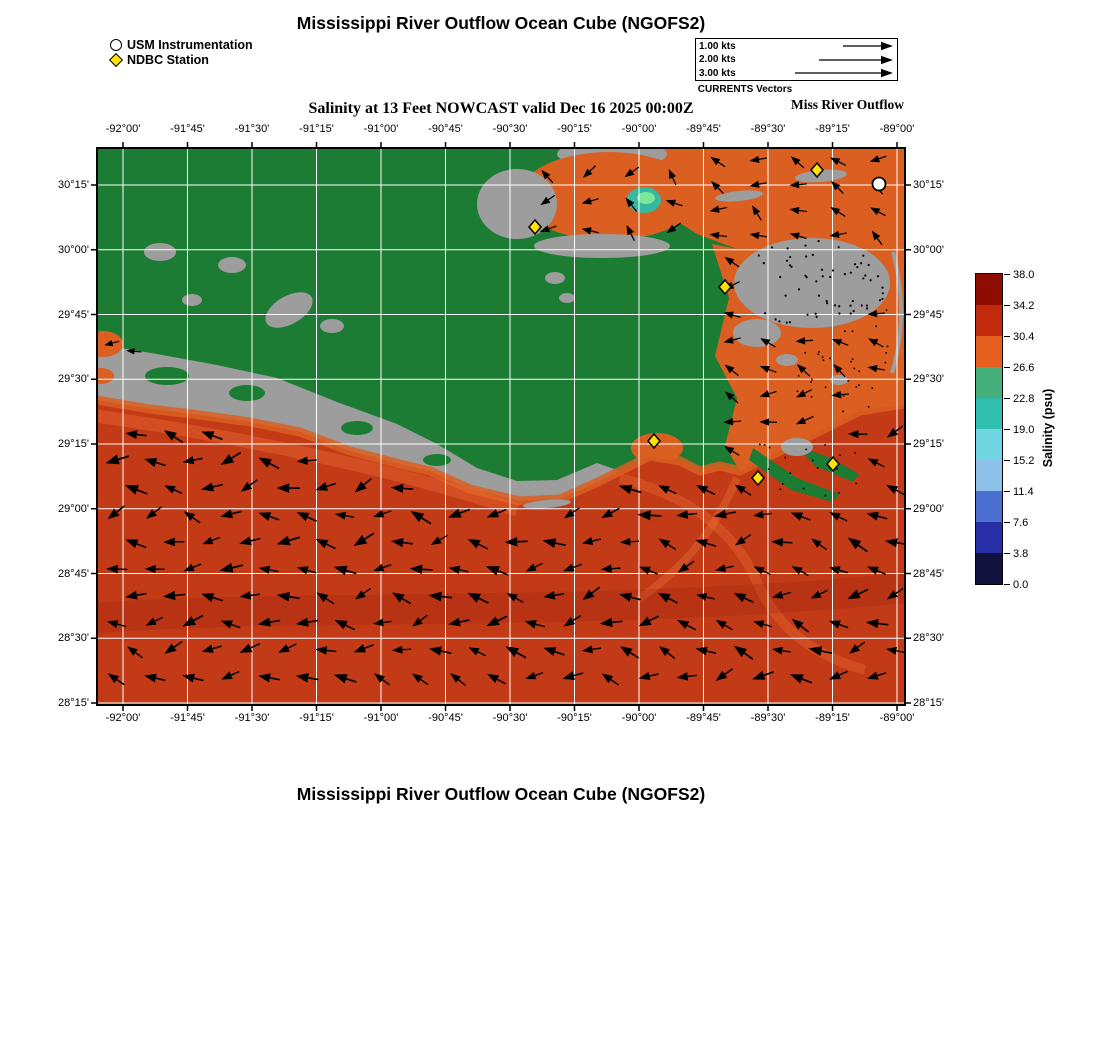 The height and width of the screenshot is (1050, 1100). Describe the element at coordinates (639, 718) in the screenshot. I see `x-axis-tick-label-bottom: -90°00'` at that location.